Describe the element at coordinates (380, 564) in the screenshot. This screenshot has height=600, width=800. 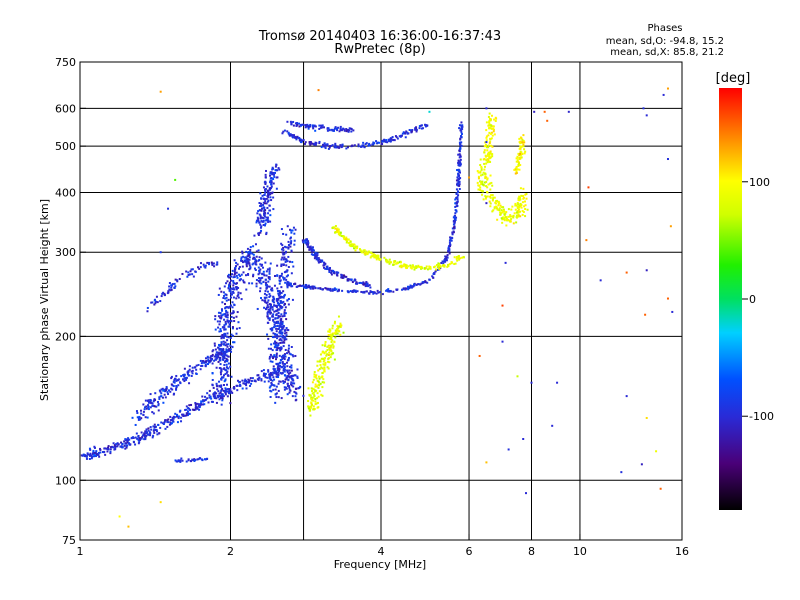
I see `x-axis-label: Frequency [MHz]` at that location.